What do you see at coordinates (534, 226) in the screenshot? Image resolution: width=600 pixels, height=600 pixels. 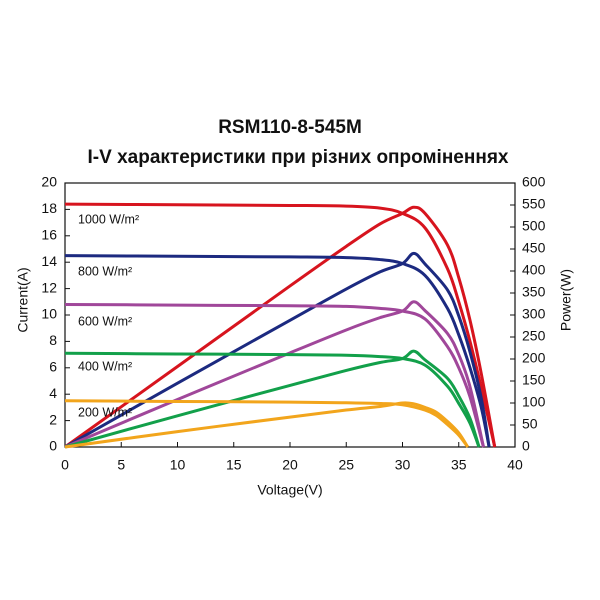 I see `y2-tick-label: 500` at bounding box center [534, 226].